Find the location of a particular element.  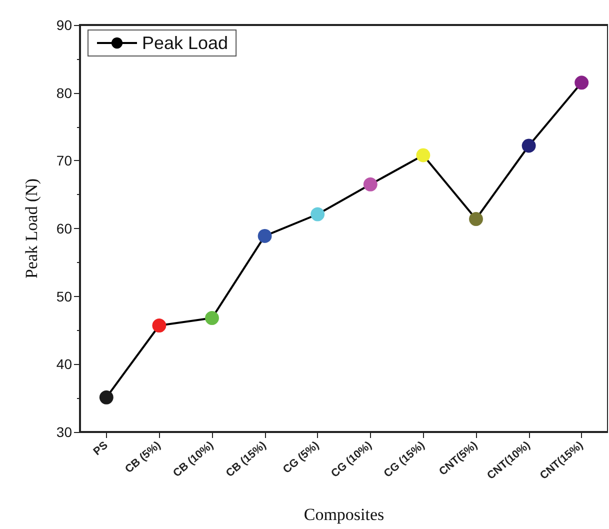

y-tick-label: 80 is located at coordinates (64, 92).